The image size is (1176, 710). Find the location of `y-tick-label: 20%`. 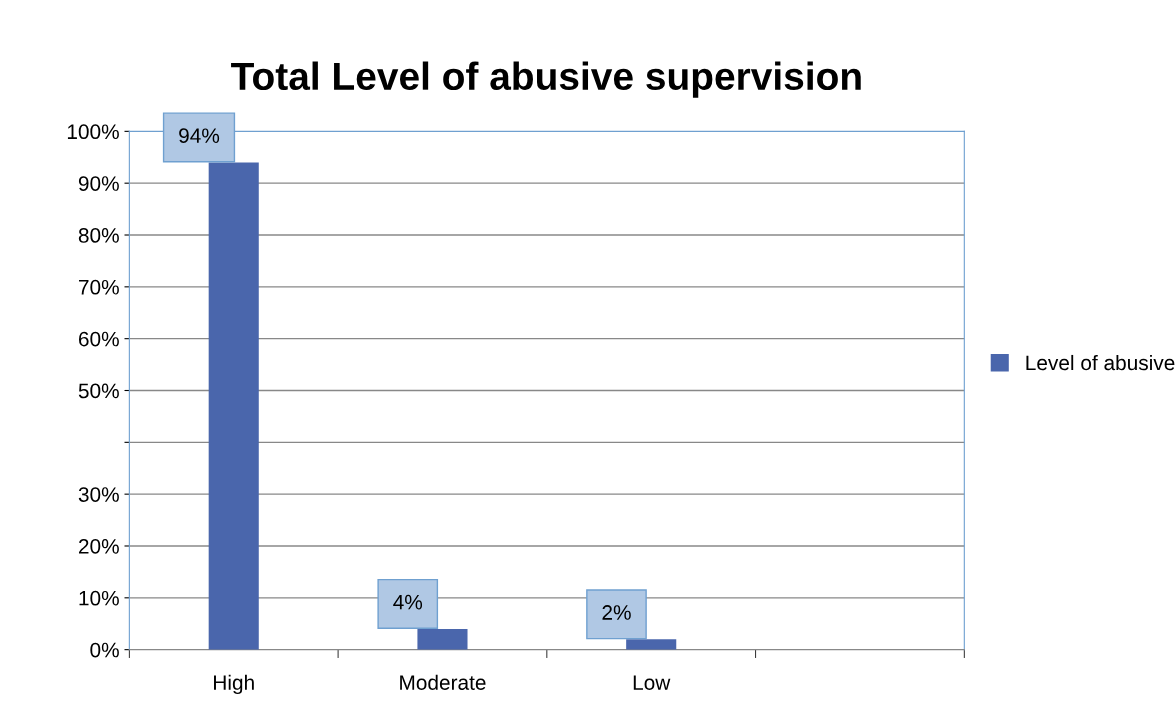

y-tick-label: 20% is located at coordinates (98, 546).